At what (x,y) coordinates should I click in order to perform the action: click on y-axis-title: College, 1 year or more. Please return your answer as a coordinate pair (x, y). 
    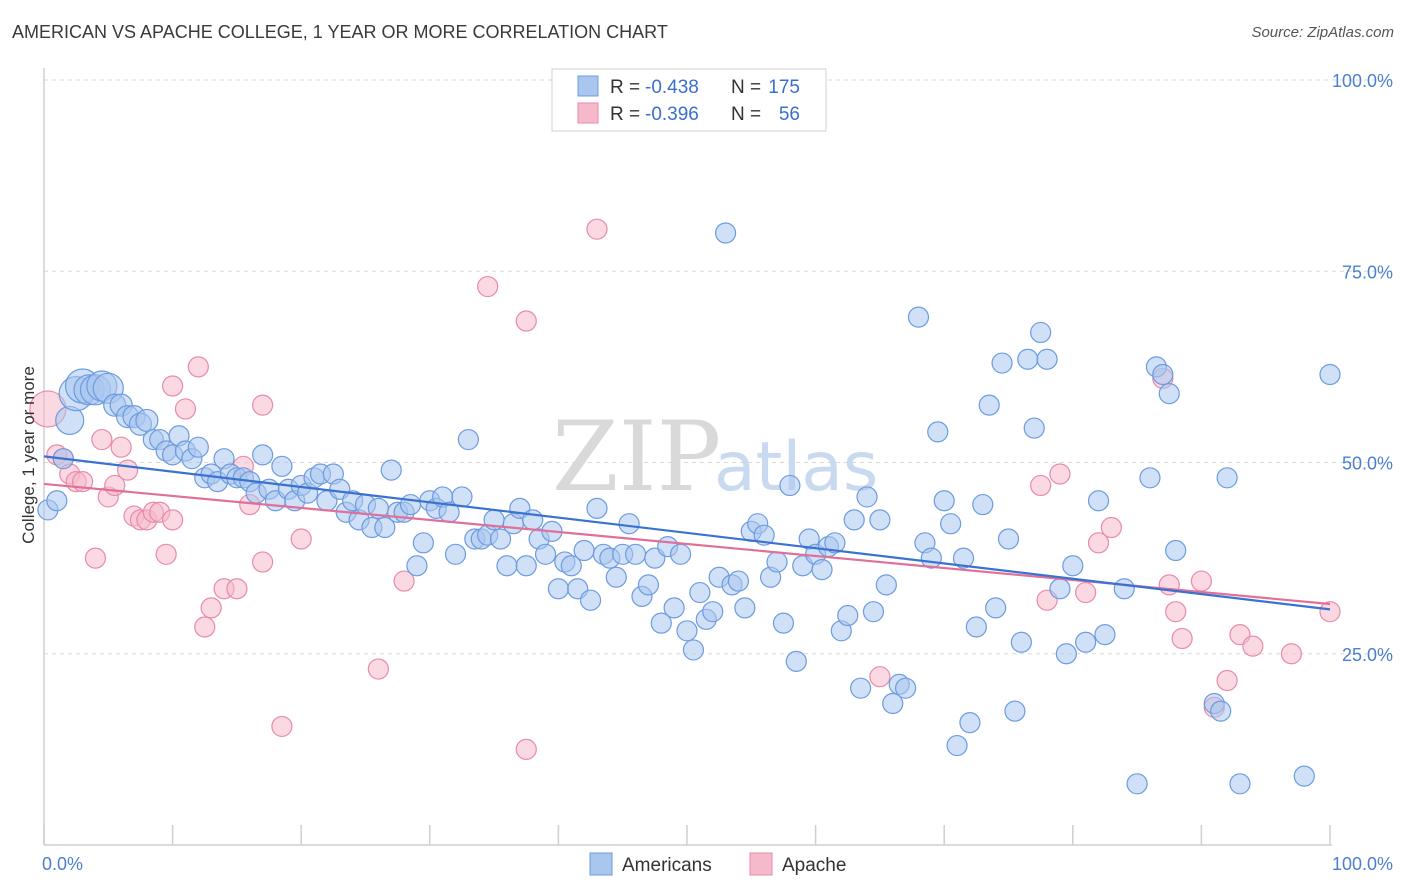
    Looking at the image, I should click on (28, 455).